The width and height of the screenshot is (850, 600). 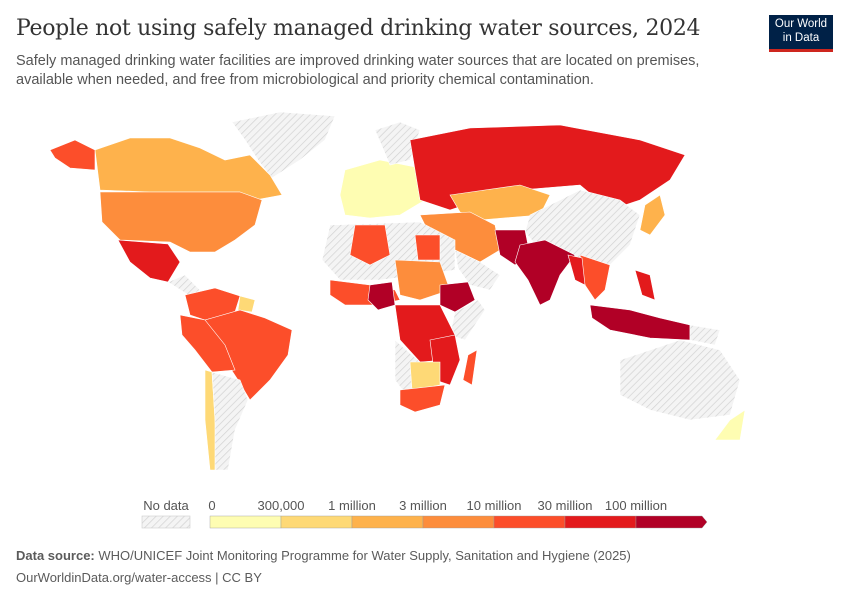 What do you see at coordinates (352, 505) in the screenshot?
I see `legend-tick-label: 1 million` at bounding box center [352, 505].